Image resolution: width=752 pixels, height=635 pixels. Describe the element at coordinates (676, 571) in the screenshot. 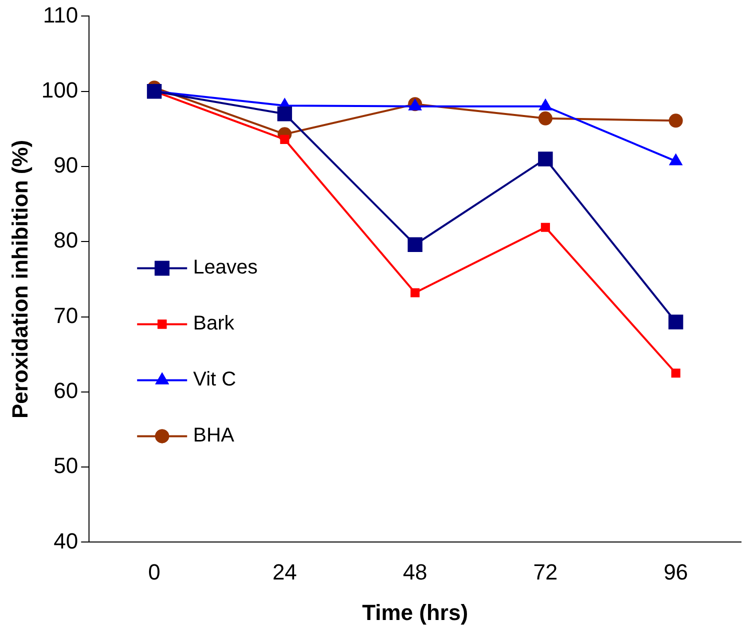

I see `x-tick-label: 96` at that location.